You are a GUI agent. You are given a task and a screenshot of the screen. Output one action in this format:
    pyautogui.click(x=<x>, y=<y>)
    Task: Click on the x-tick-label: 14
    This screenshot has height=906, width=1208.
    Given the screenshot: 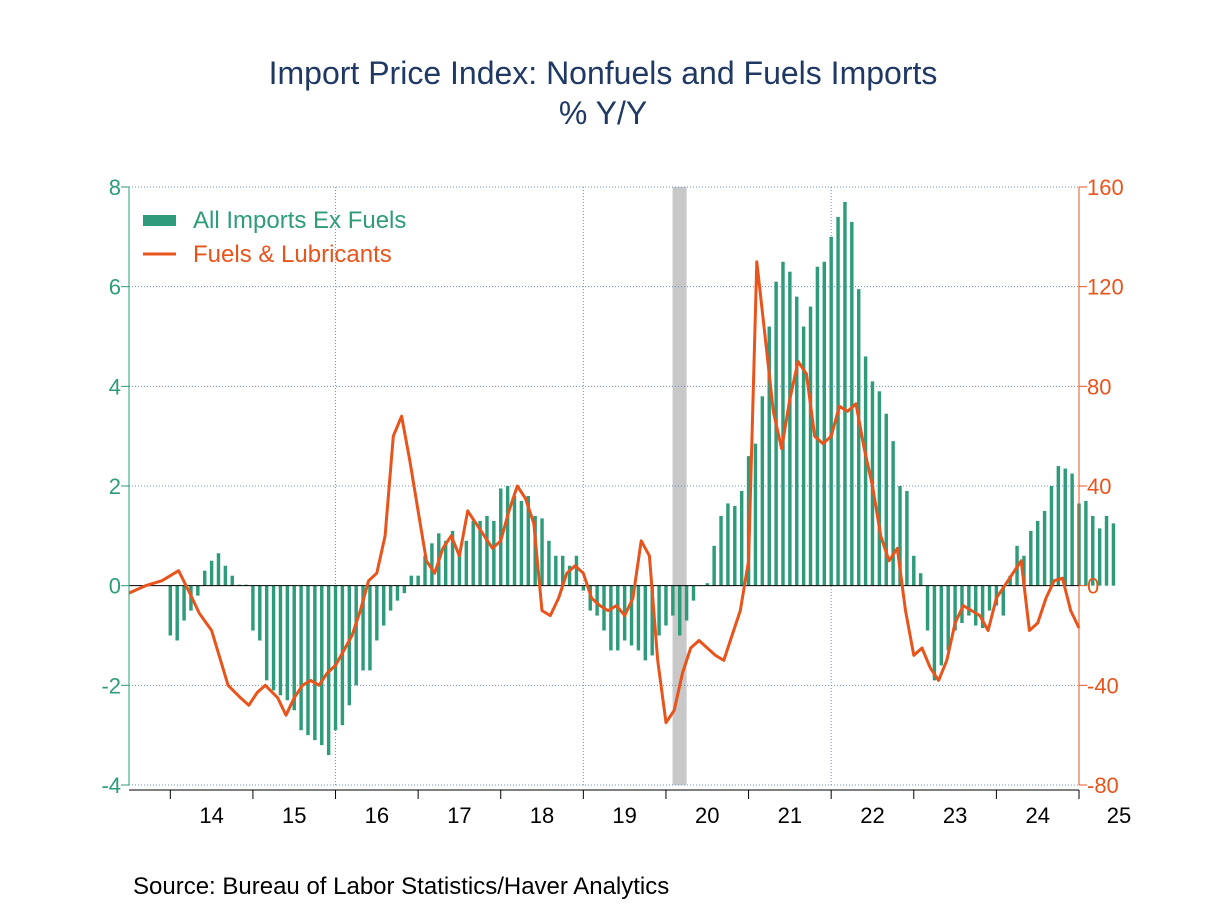 What is the action you would take?
    pyautogui.click(x=211, y=815)
    